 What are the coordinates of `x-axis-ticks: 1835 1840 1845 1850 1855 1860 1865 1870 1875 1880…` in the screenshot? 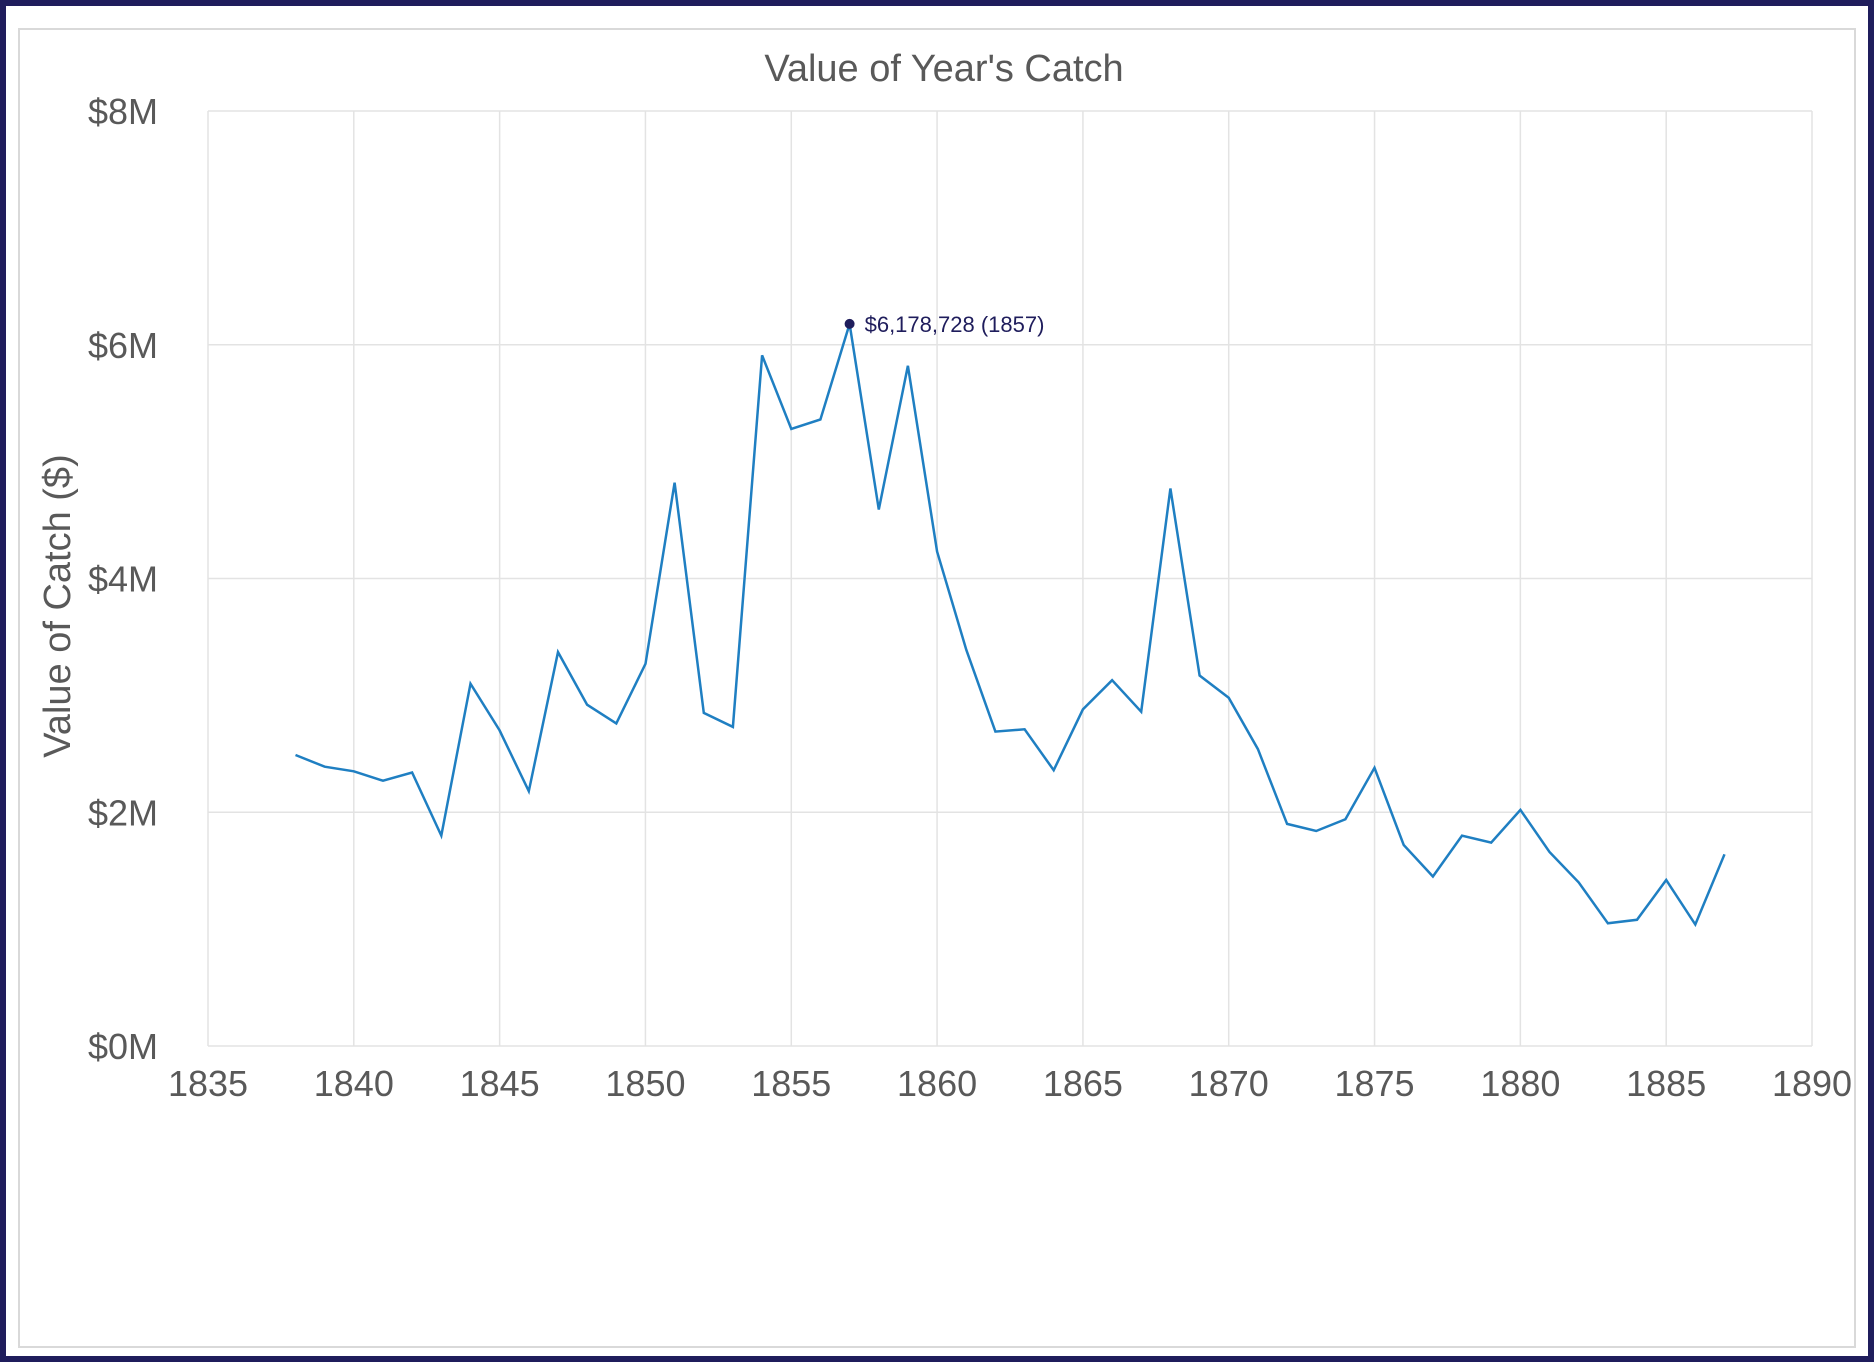 It's located at (1010, 1083).